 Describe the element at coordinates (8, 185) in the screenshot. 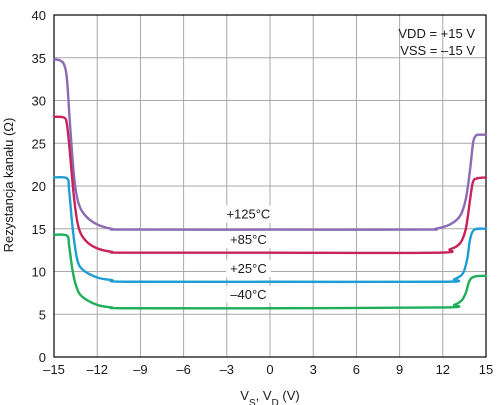

I see `y-axis-title: Rezystancja kanału (Ω)` at that location.